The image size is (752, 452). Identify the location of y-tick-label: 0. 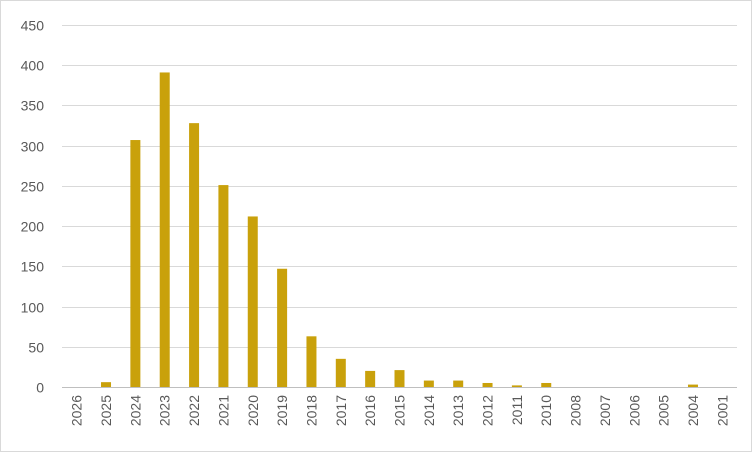
(40, 388).